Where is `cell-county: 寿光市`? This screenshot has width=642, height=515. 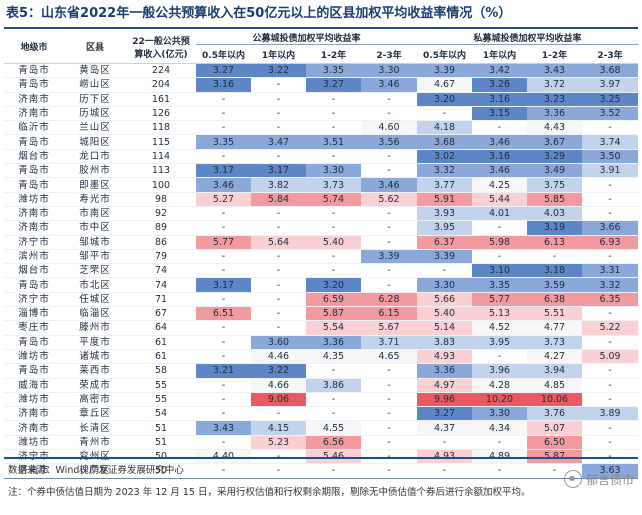 cell-county: 寿光市 is located at coordinates (95, 199).